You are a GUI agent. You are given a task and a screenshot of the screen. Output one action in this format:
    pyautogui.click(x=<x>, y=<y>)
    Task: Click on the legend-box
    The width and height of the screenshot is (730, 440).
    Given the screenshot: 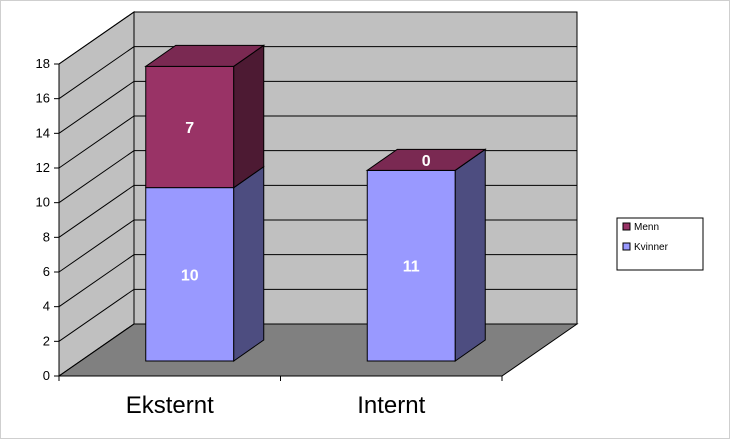 What is the action you would take?
    pyautogui.click(x=660, y=244)
    